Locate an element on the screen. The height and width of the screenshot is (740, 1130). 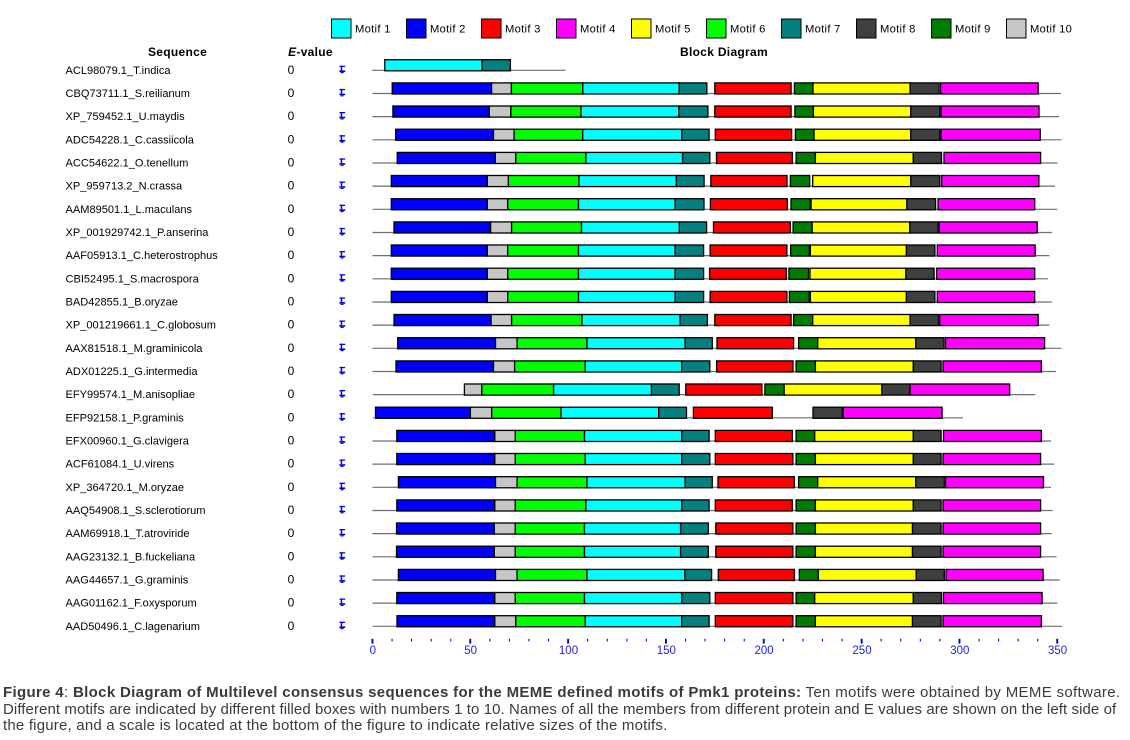
svg-text: Motif 8 is located at coordinates (898, 30).